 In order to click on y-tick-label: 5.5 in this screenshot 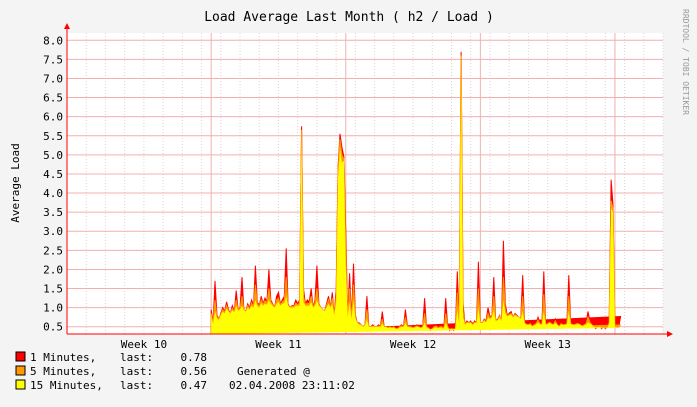, I will do `click(53, 136)`.